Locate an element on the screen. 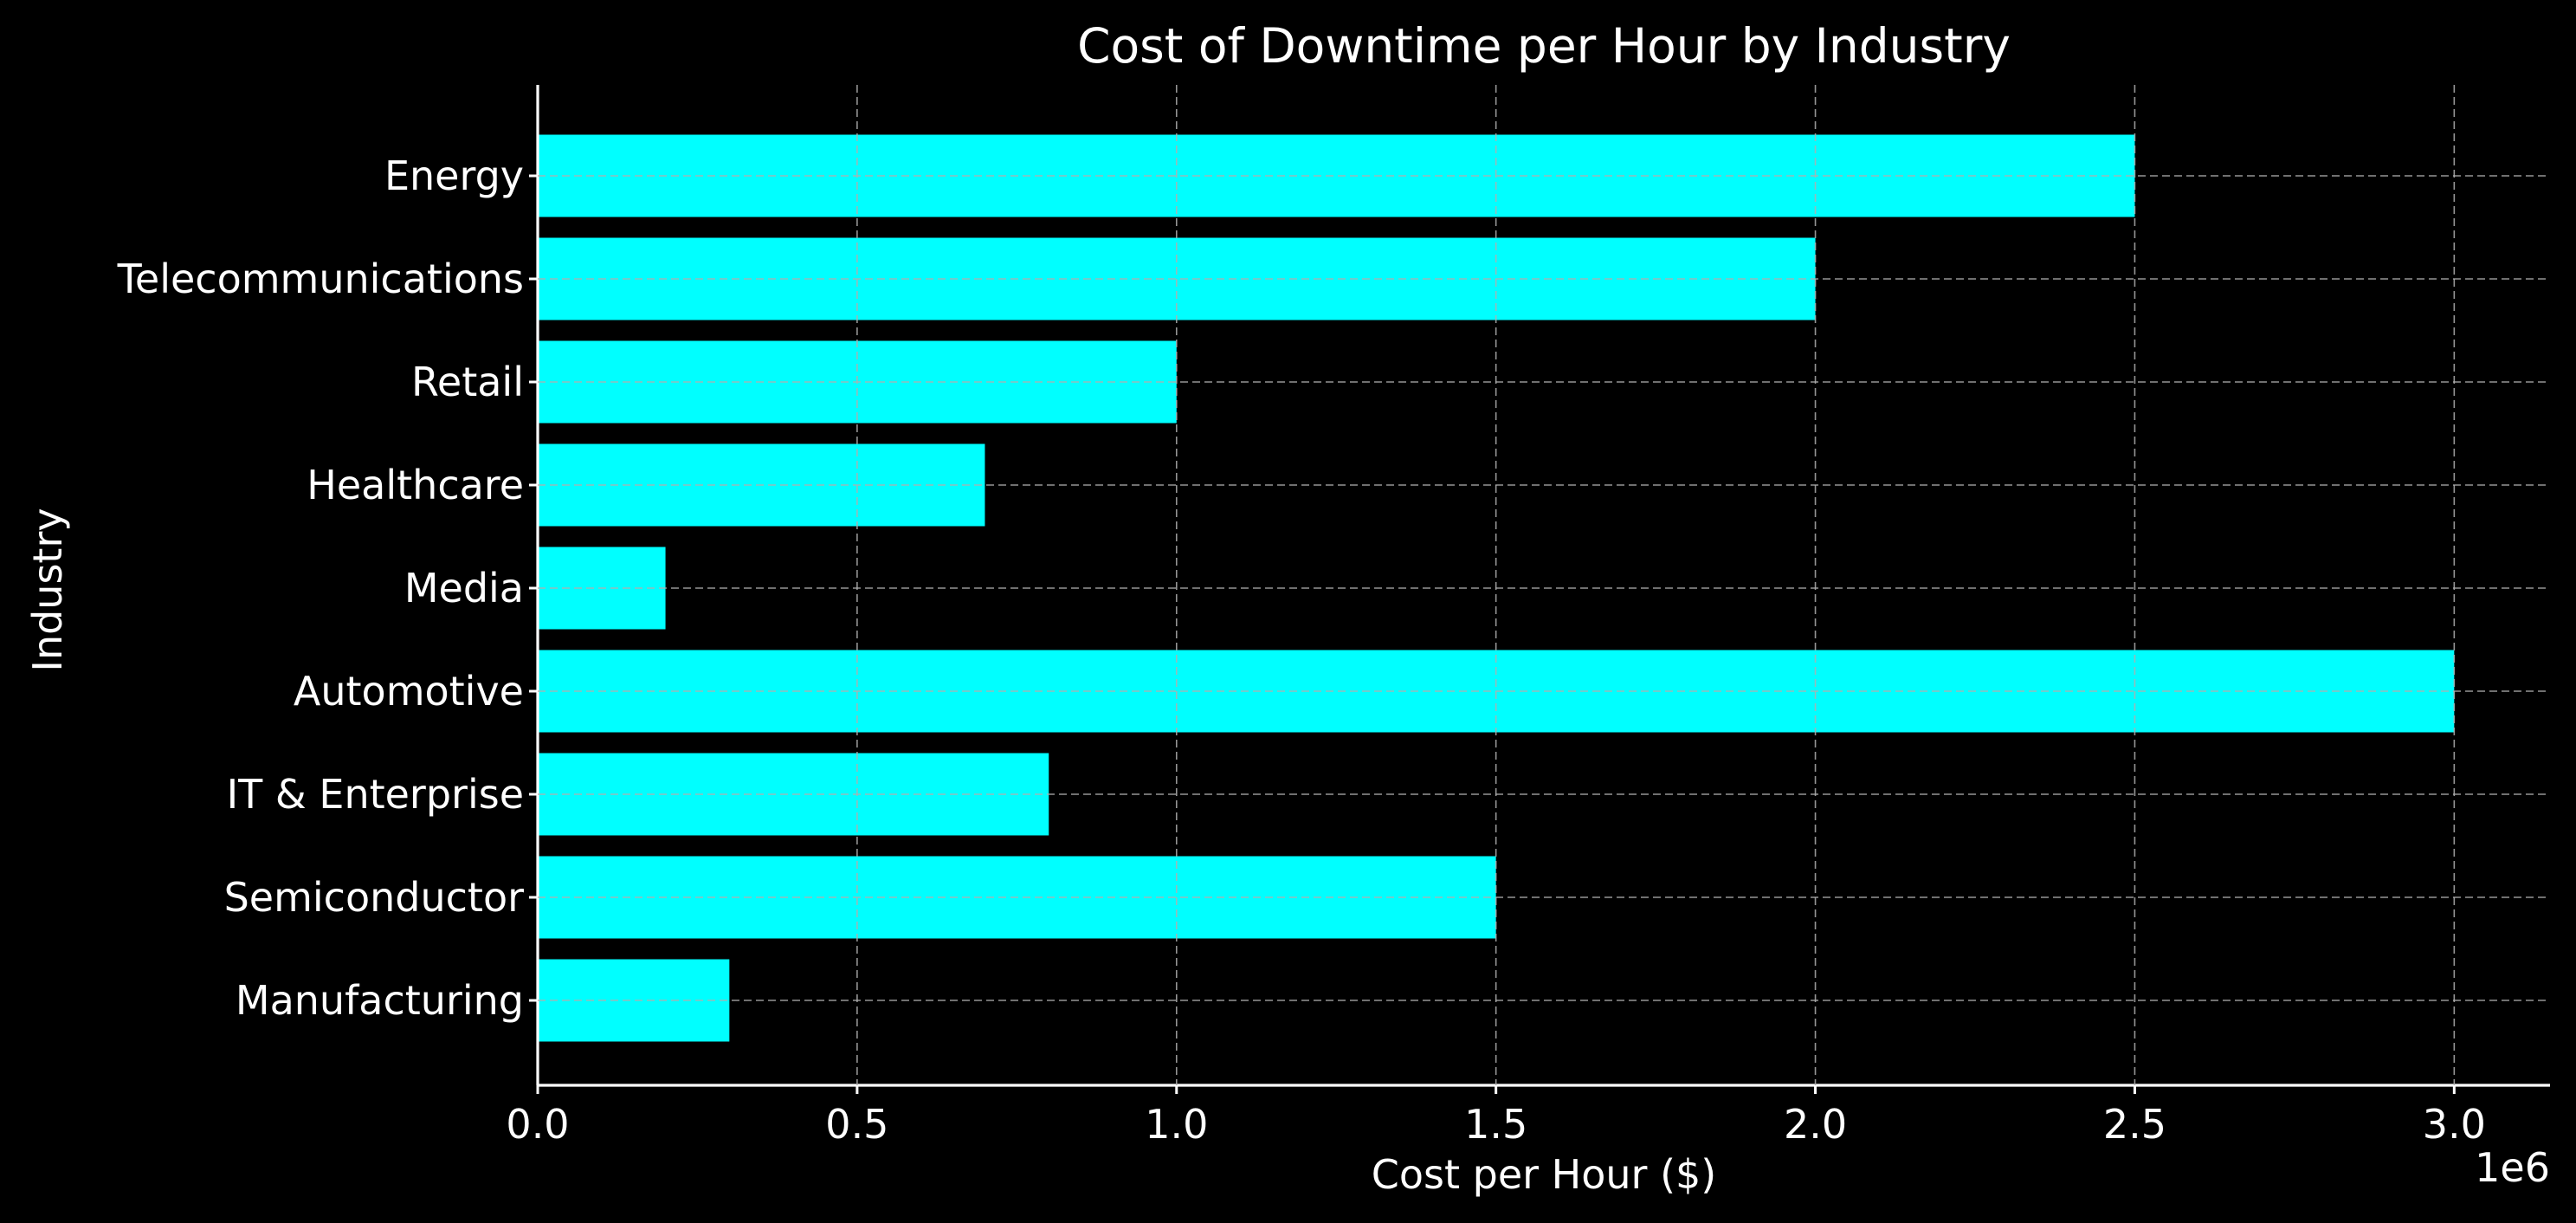 The height and width of the screenshot is (1223, 2576). x-axis-label: Cost per Hour ($) is located at coordinates (1544, 1174).